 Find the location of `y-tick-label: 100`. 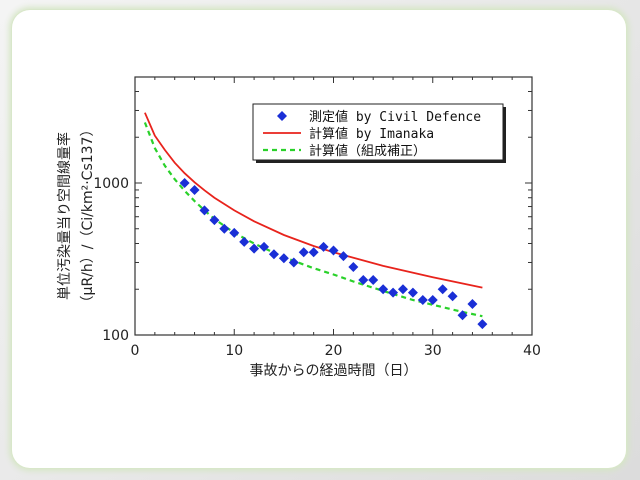

y-tick-label: 100 is located at coordinates (115, 336).